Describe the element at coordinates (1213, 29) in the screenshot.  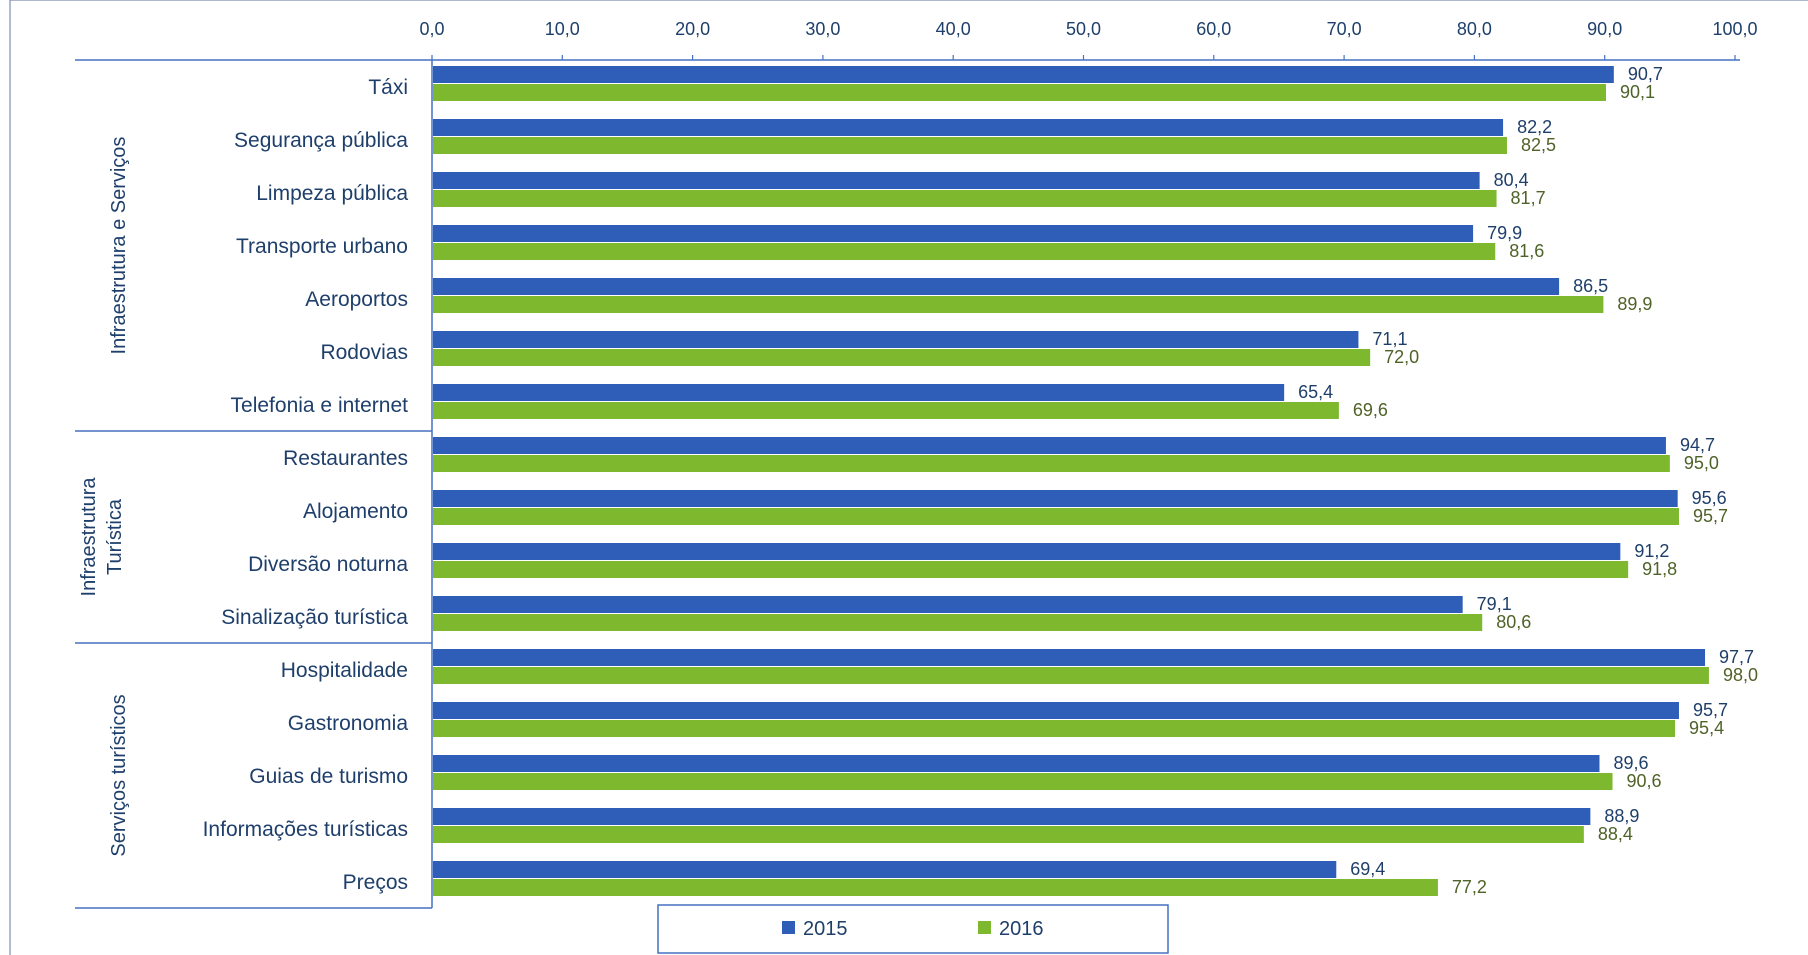
I see `x-tick-label: 60,0` at that location.